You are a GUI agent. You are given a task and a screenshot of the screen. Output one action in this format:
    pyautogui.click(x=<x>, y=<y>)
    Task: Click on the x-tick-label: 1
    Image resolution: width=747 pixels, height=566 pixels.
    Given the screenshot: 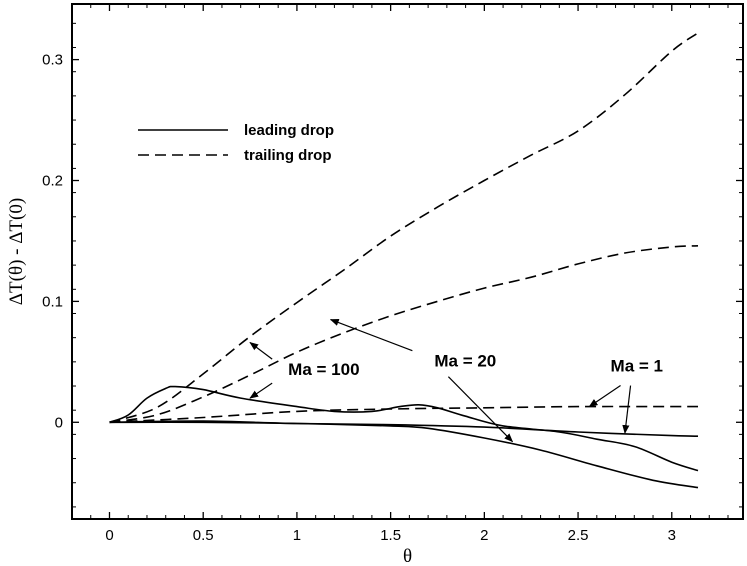 What is the action you would take?
    pyautogui.click(x=297, y=535)
    